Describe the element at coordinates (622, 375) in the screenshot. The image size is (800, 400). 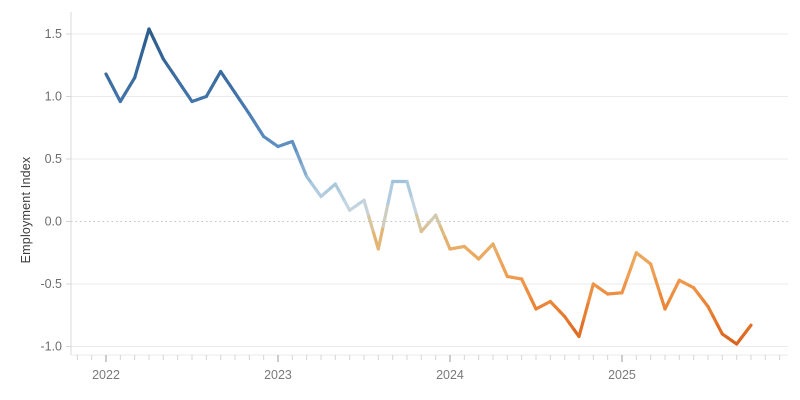
I see `x-year-label: 2025` at that location.